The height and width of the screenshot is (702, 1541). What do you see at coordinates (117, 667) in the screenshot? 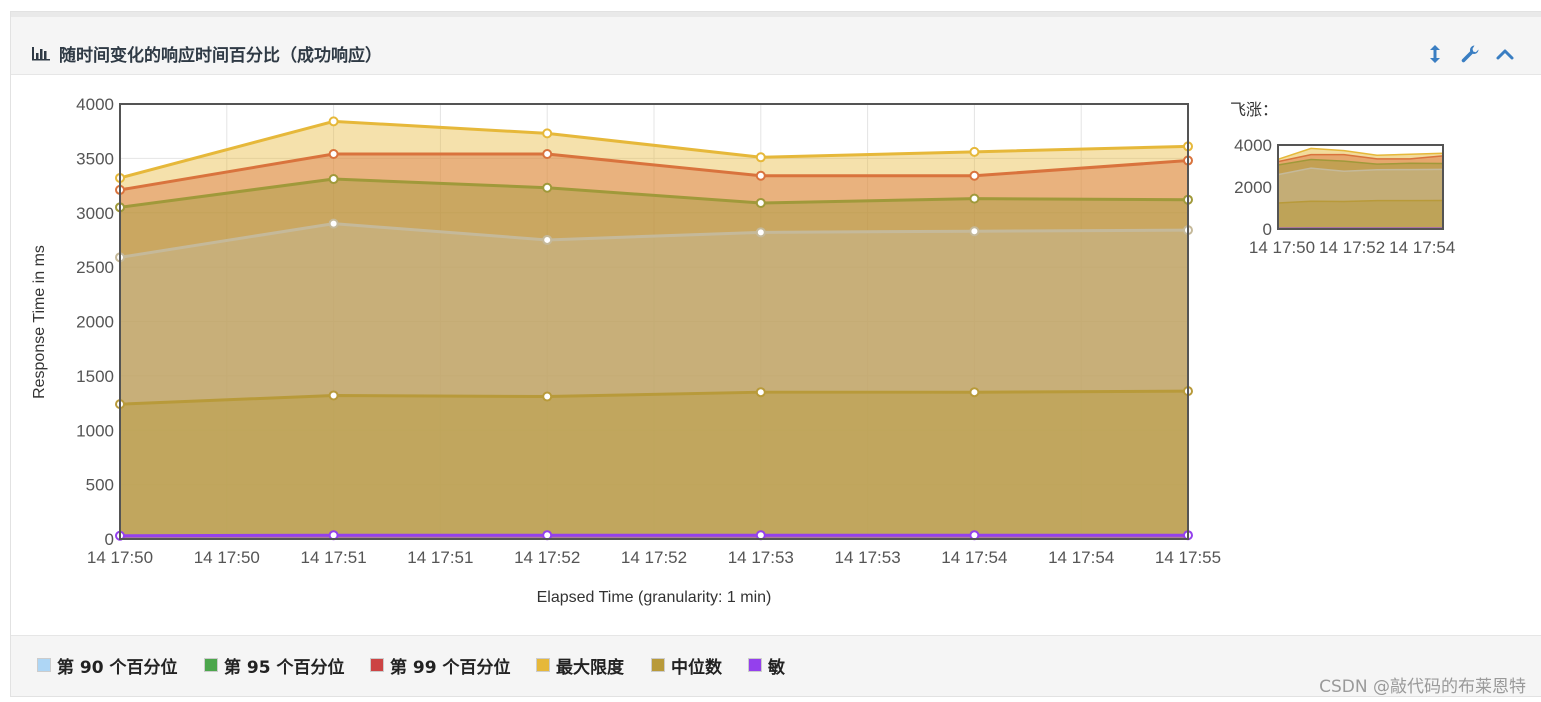
I see `legend-label: 第 90 个百分位` at bounding box center [117, 667].